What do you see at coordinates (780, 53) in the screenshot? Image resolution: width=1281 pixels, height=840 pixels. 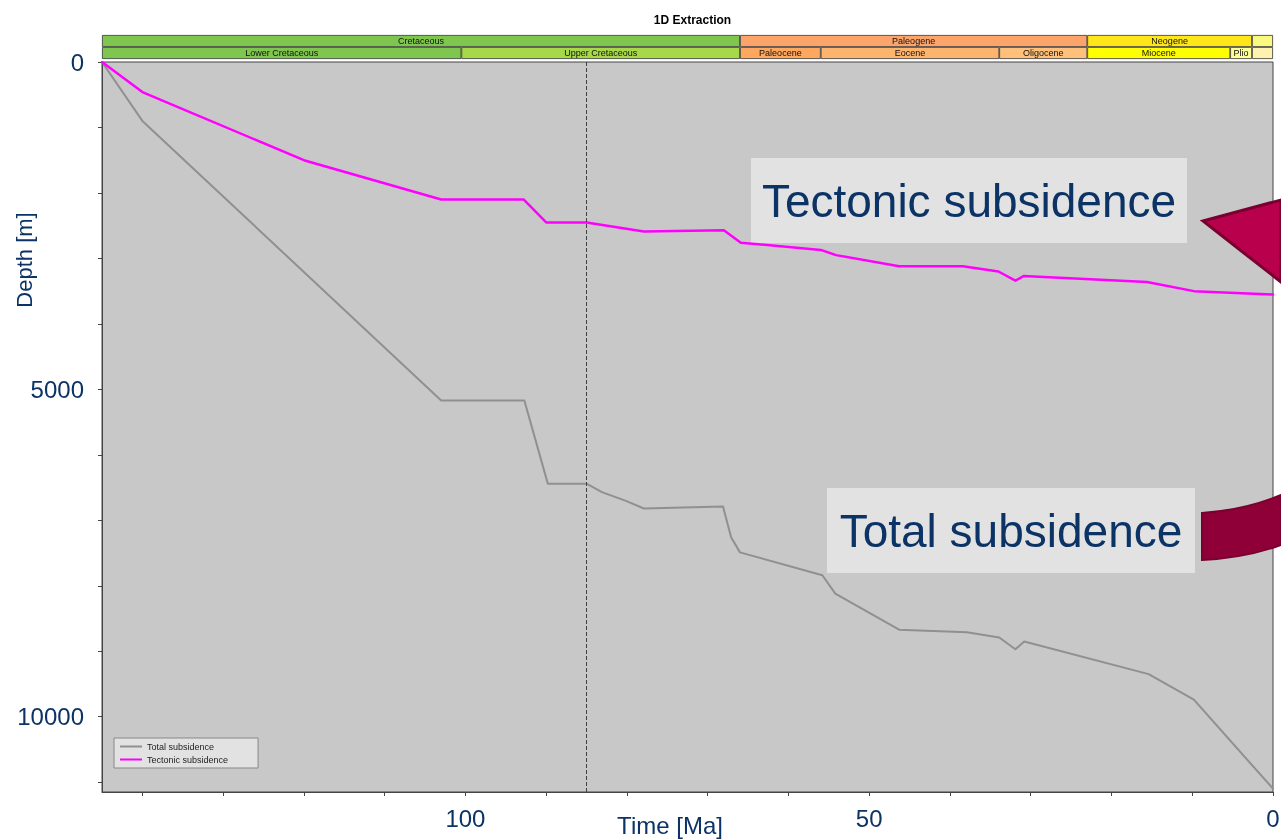 I see `data-label: Paleocene` at bounding box center [780, 53].